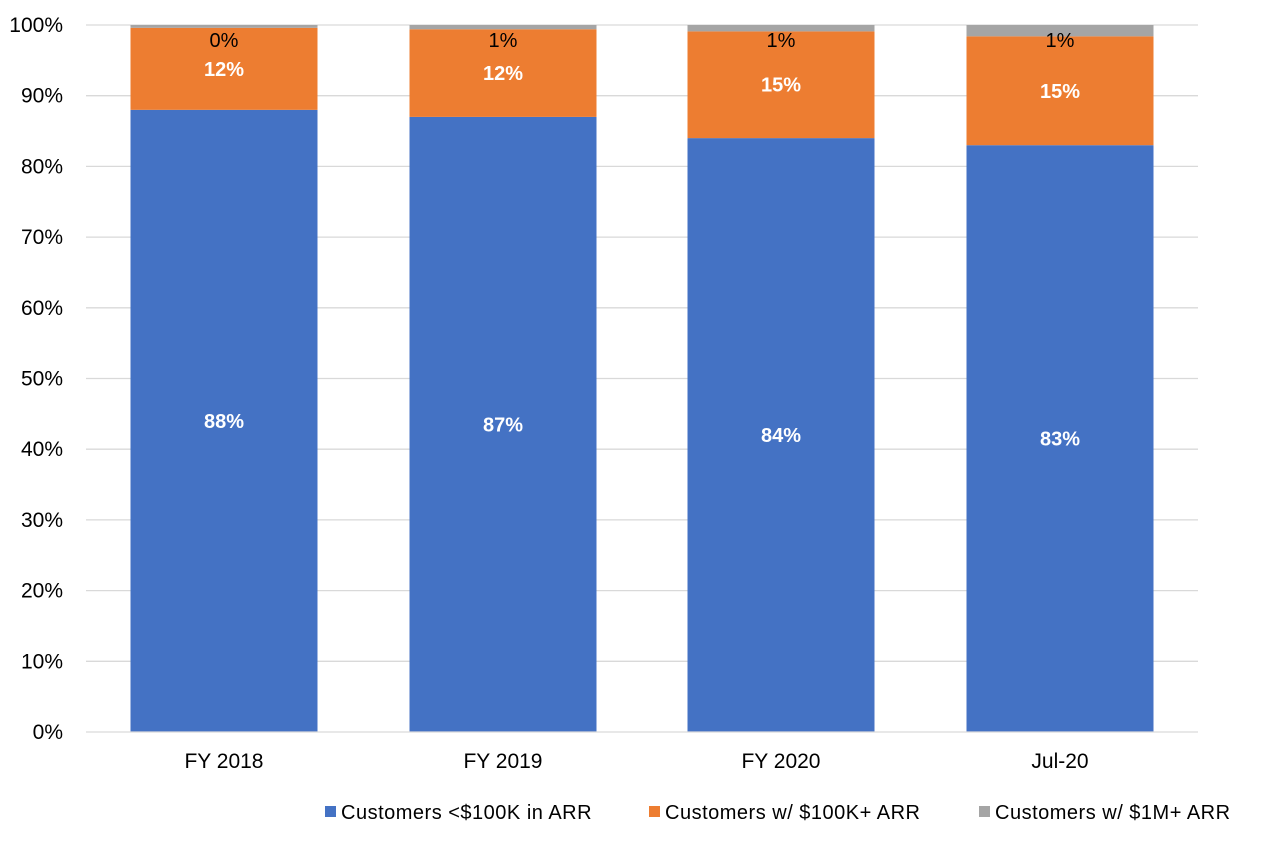 Image resolution: width=1282 pixels, height=844 pixels. I want to click on data-label: 83%, so click(1060, 440).